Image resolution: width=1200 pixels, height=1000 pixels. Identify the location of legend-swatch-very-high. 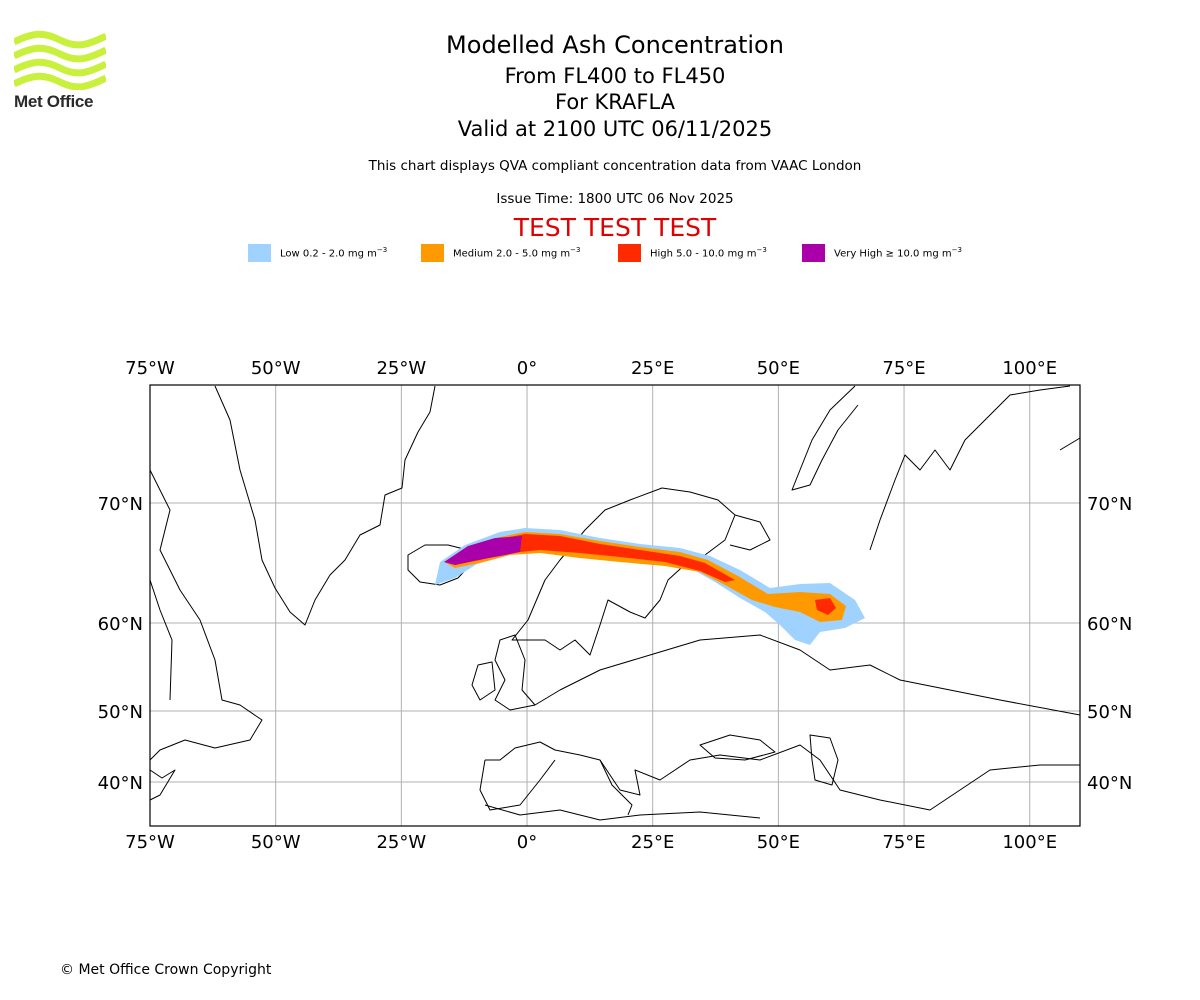
(813, 253).